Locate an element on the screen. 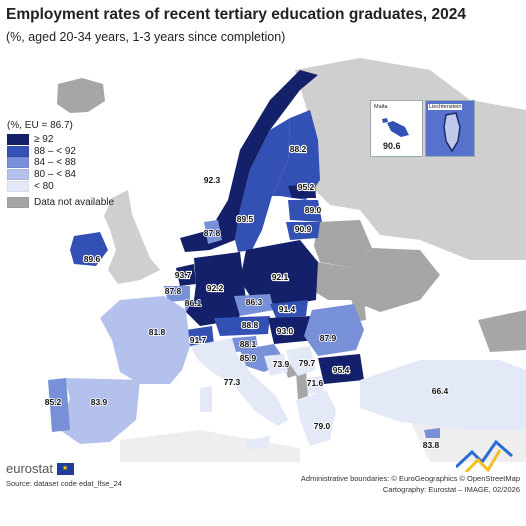  turkiye-shape is located at coordinates (443, 395).